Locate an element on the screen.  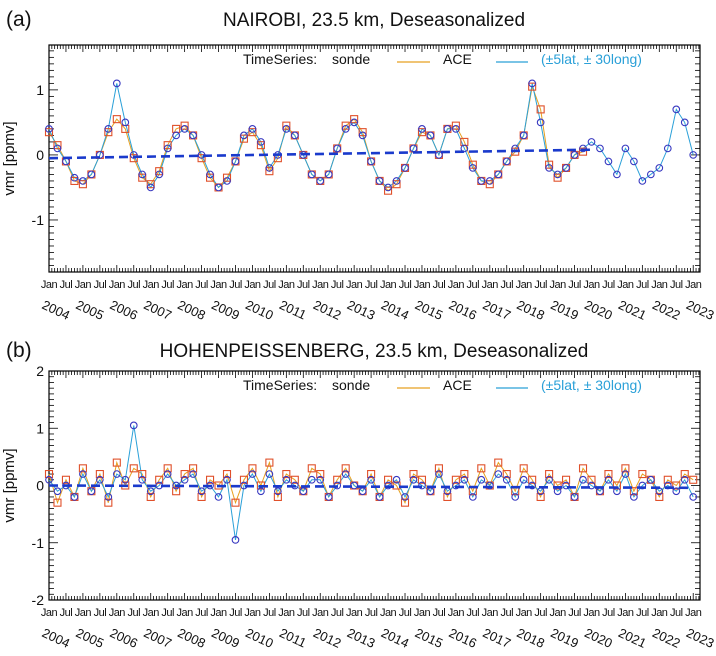
panel-label: (b) is located at coordinates (19, 350).